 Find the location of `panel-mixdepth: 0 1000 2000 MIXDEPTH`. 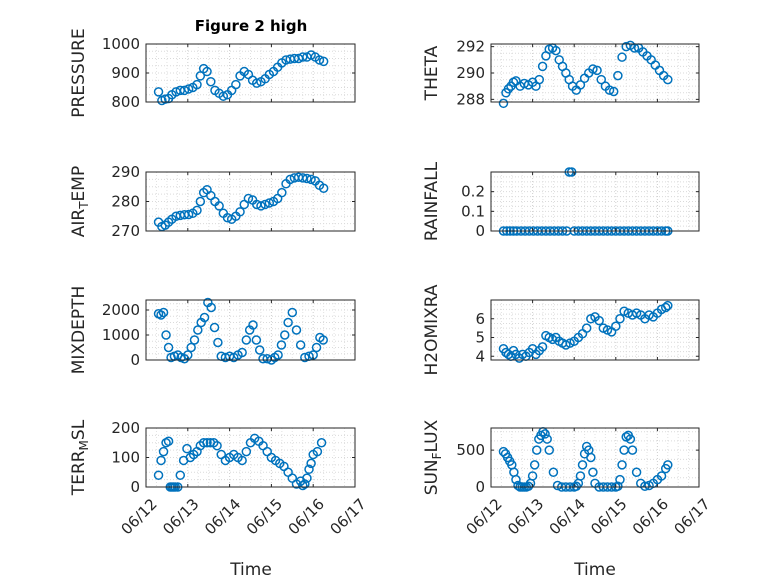

panel-mixdepth: 0 1000 2000 MIXDEPTH is located at coordinates (212, 330).